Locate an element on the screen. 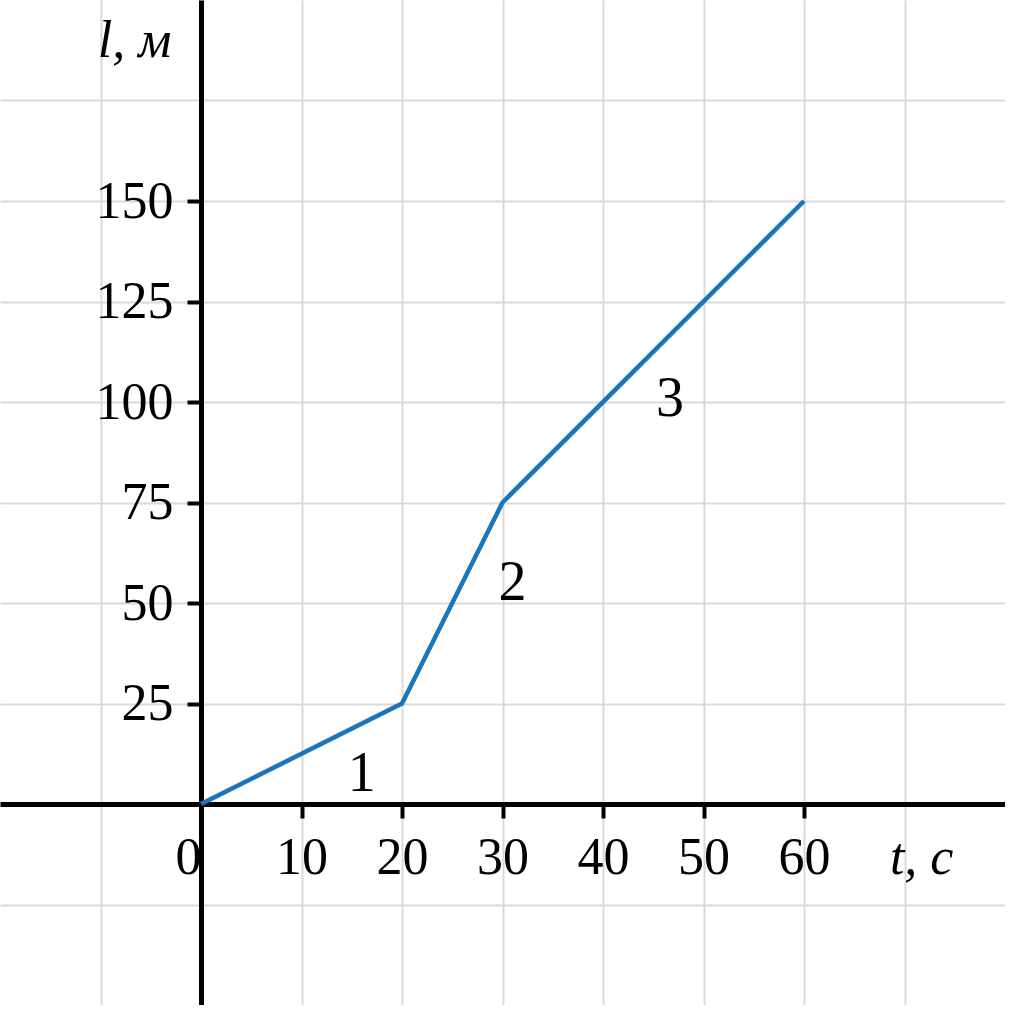 This screenshot has width=1009, height=1013. annotation: 1 is located at coordinates (361, 771).